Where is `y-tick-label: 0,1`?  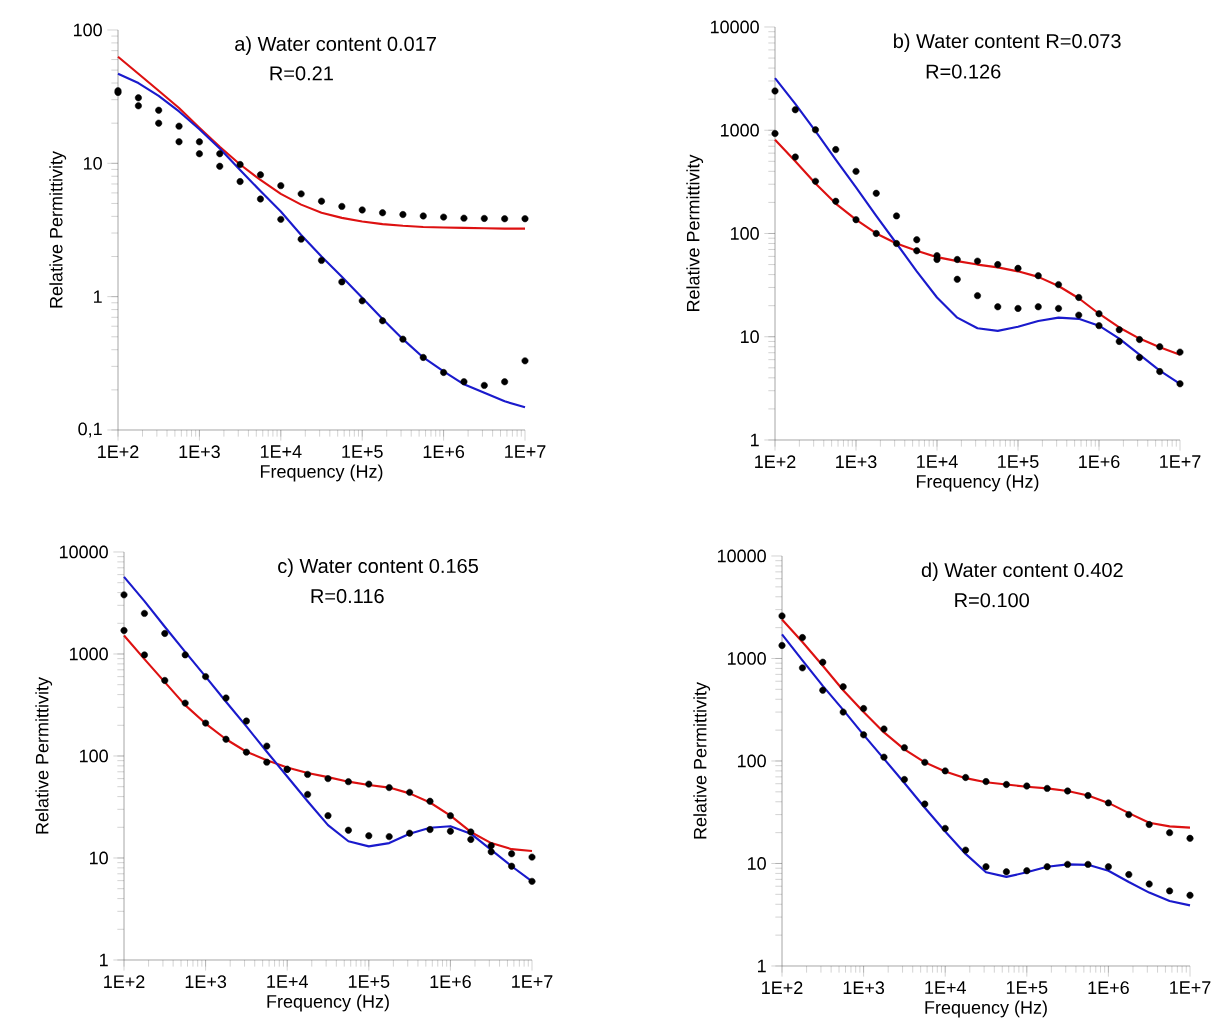
y-tick-label: 0,1 is located at coordinates (90, 430).